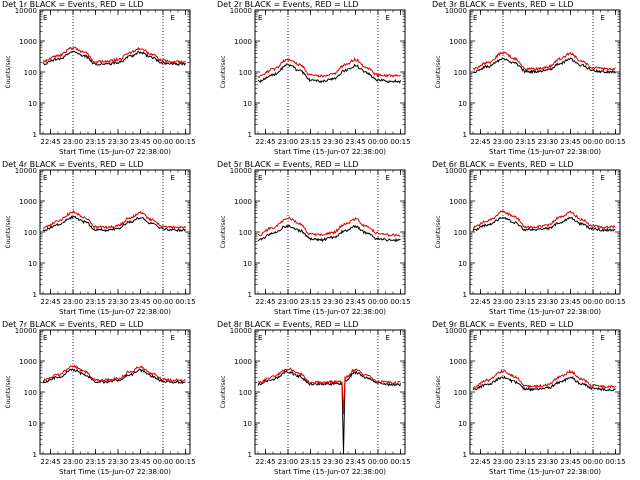 Image resolution: width=640 pixels, height=480 pixels. I want to click on panel-title: Det 2r BLACK = Events, RED = LLD, so click(288, 4).